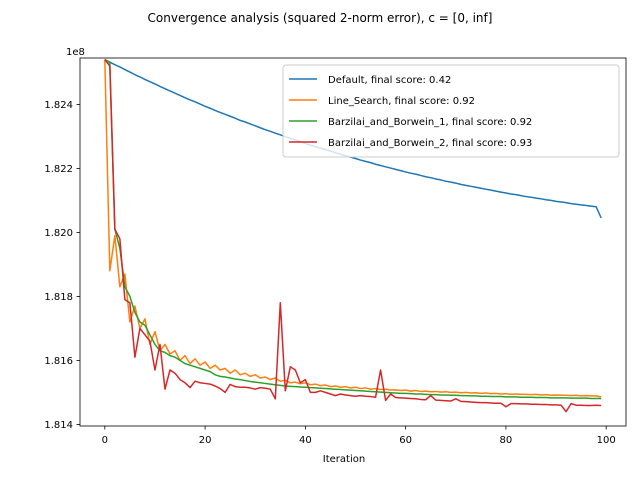  What do you see at coordinates (58, 425) in the screenshot?
I see `y-tick-label: 1.814` at bounding box center [58, 425].